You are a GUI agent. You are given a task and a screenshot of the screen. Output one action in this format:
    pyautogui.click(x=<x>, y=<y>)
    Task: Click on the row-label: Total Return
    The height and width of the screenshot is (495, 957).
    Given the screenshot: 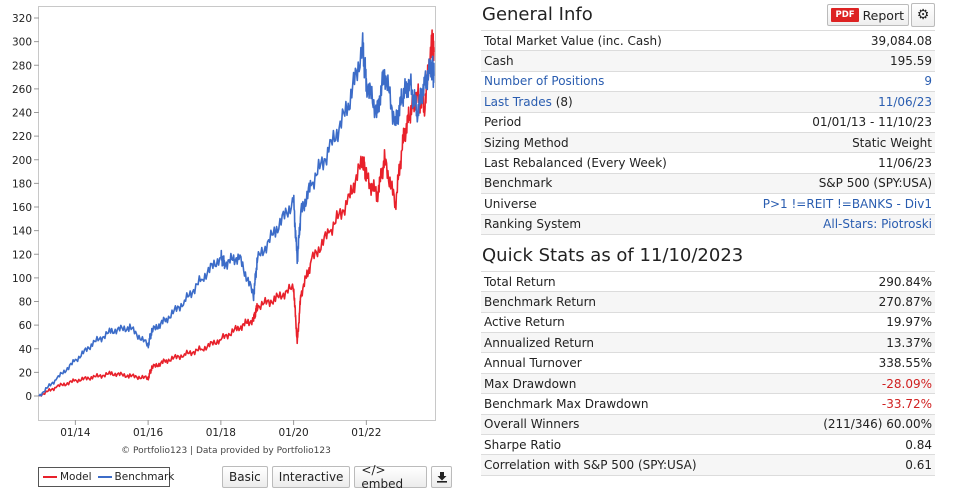 What is the action you would take?
    pyautogui.click(x=630, y=281)
    